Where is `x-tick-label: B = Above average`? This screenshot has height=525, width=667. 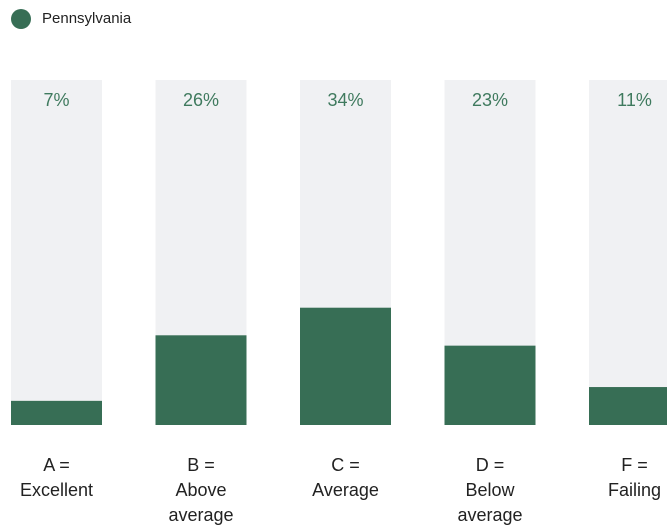
x-tick-label: B = Above average is located at coordinates (200, 490).